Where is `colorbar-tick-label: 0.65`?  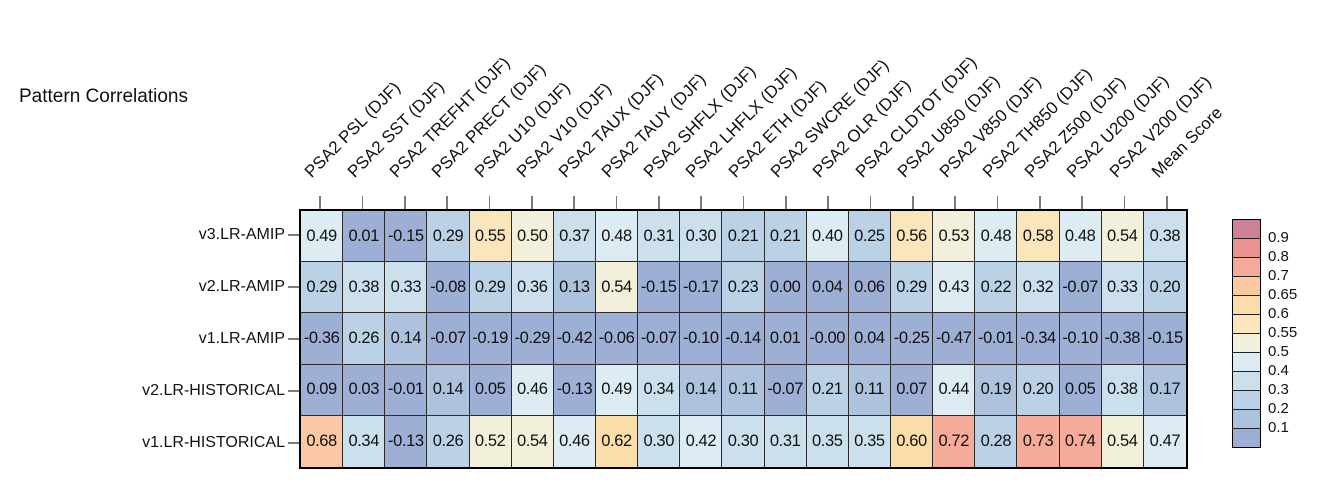 colorbar-tick-label: 0.65 is located at coordinates (1283, 294).